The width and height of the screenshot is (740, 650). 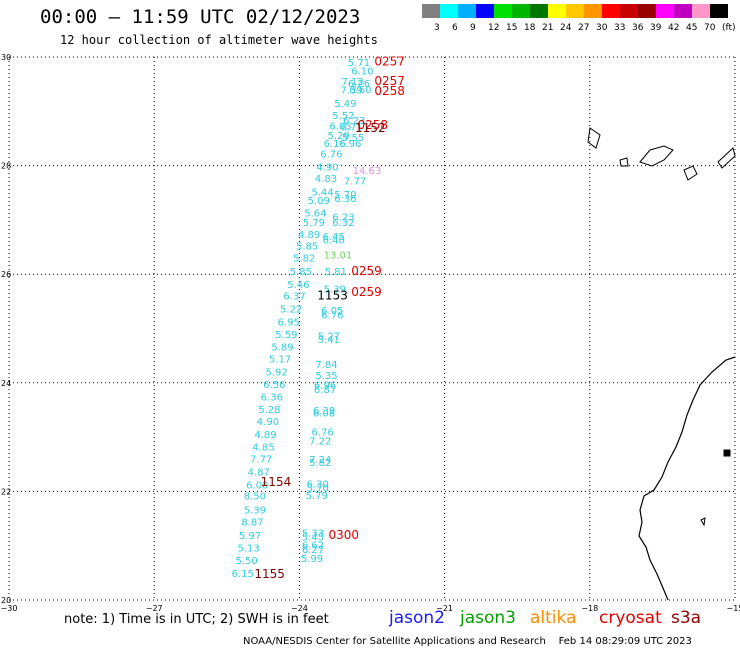 I want to click on x-tick-label: −18, so click(x=589, y=608).